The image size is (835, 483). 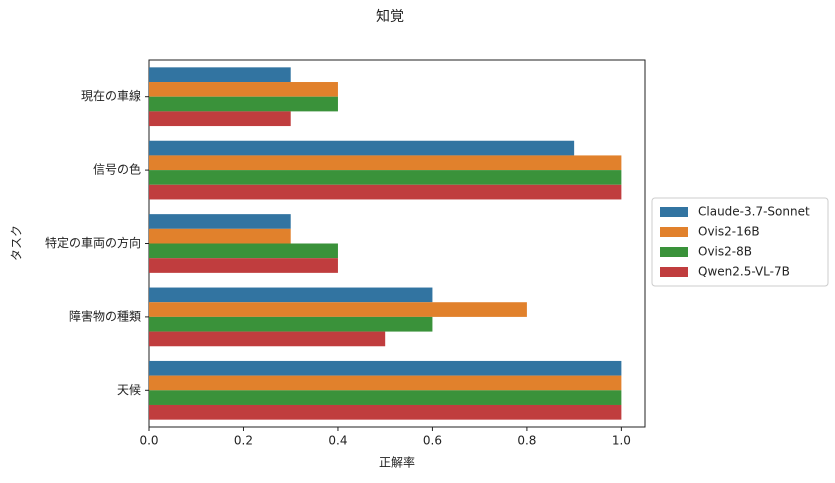 I want to click on legend-label: Ovis2-8B, so click(x=725, y=252).